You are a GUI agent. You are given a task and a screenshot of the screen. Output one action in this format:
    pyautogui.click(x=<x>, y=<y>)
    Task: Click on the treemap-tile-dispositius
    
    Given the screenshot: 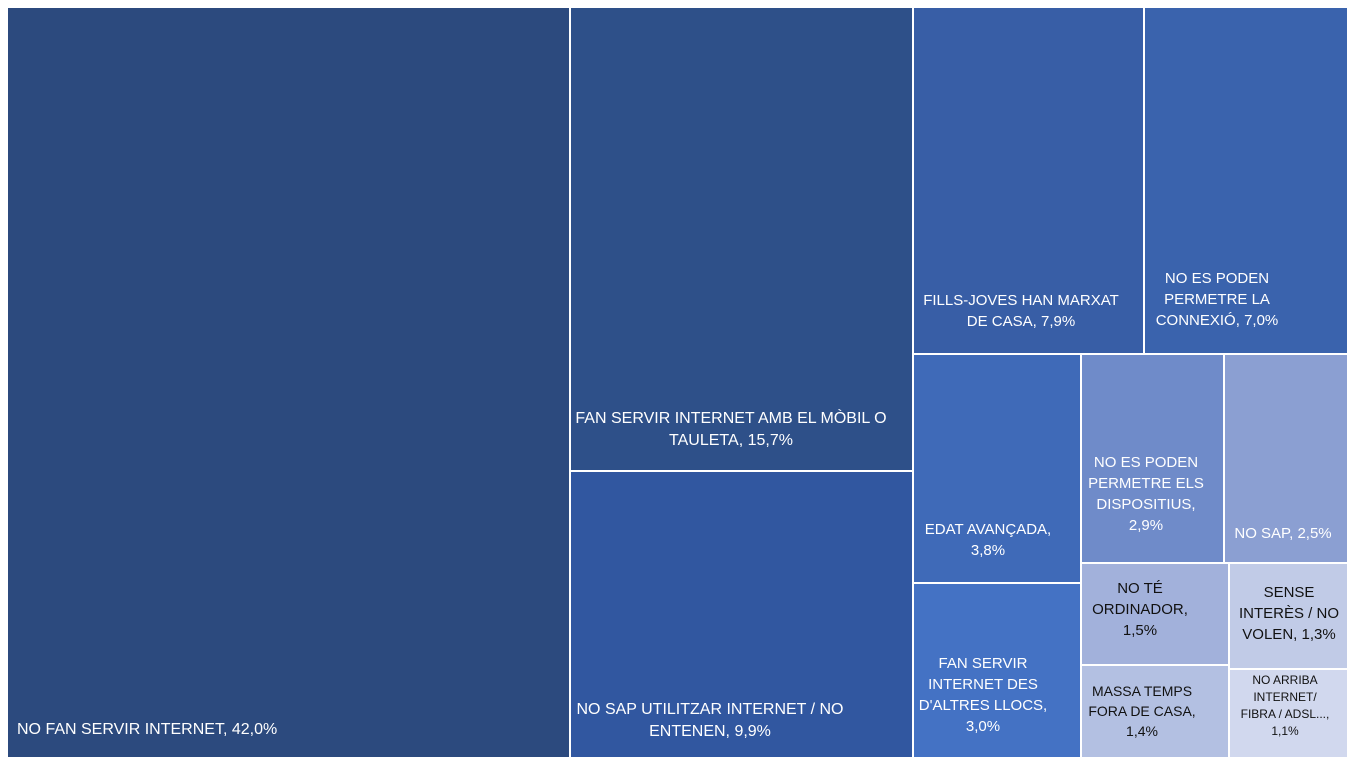 What is the action you would take?
    pyautogui.click(x=1152, y=458)
    